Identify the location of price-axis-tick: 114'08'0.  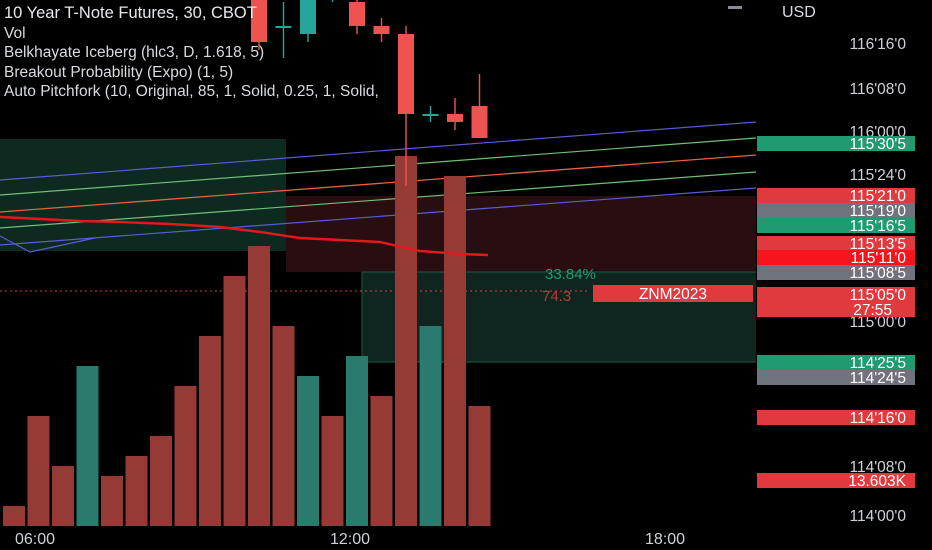
(878, 467).